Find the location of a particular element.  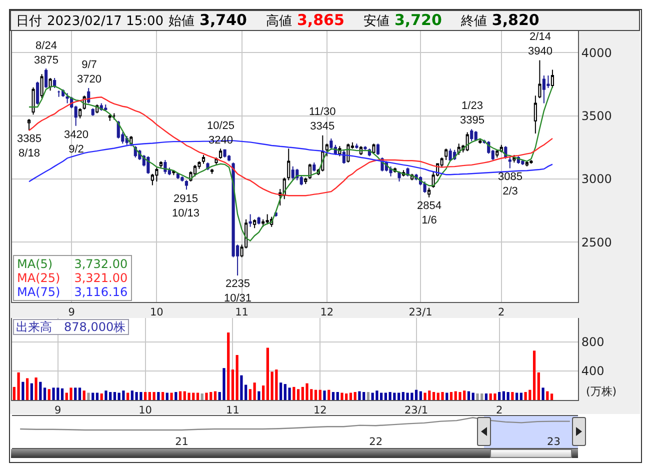

y-tick-label: 2500 is located at coordinates (596, 242).